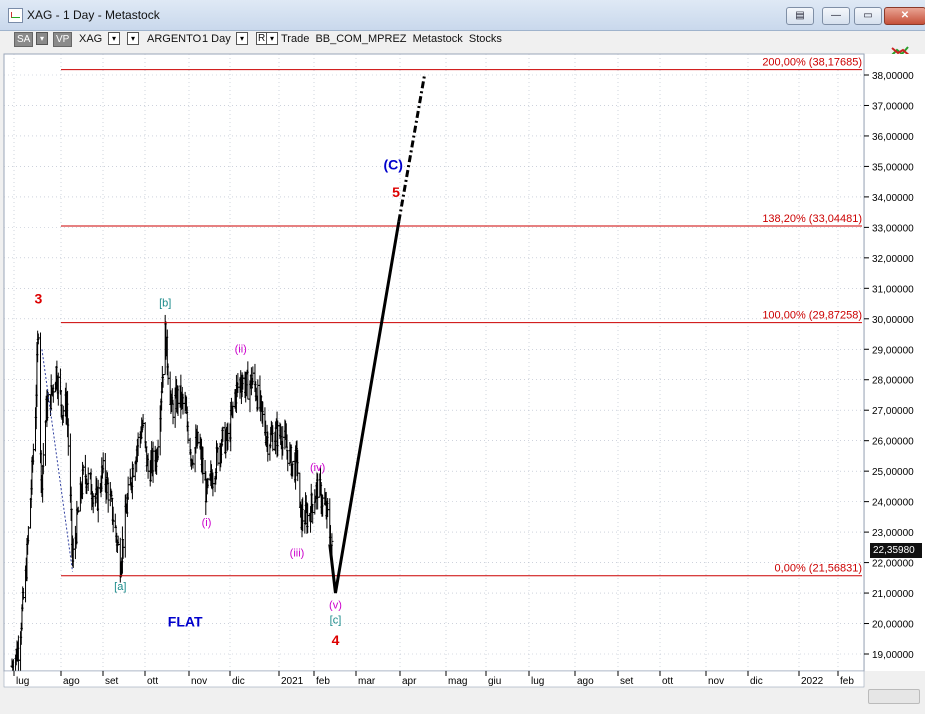  Describe the element at coordinates (272, 38) in the screenshot. I see `r-dropdown-icon: ▾` at that location.